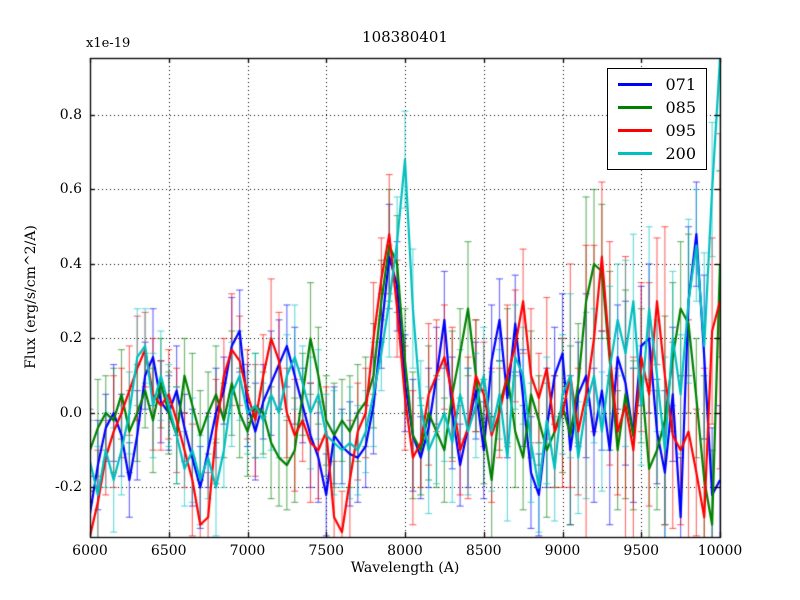  I want to click on legend-entry: 095, so click(657, 130).